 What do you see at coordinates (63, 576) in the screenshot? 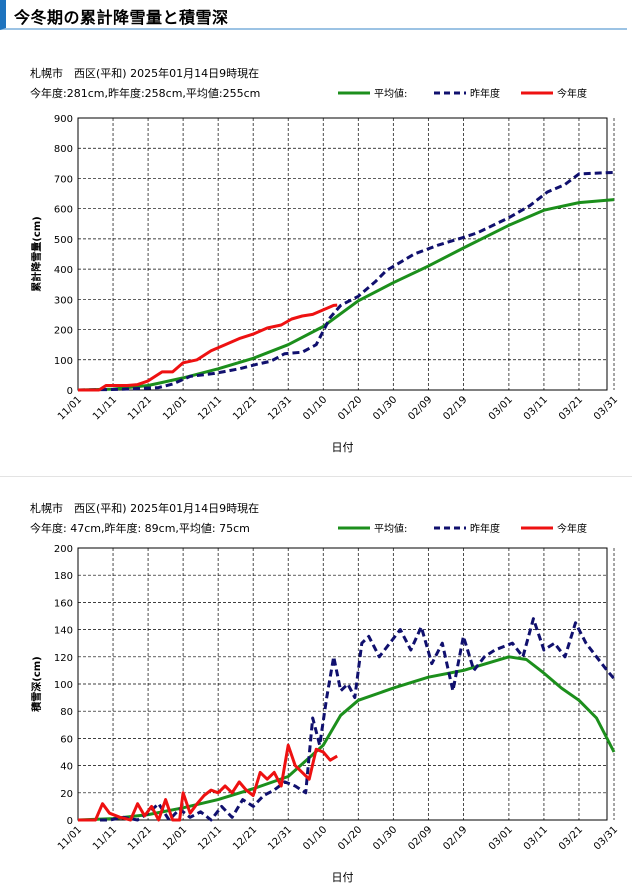
I see `y-tick-label-9: 180` at bounding box center [63, 576].